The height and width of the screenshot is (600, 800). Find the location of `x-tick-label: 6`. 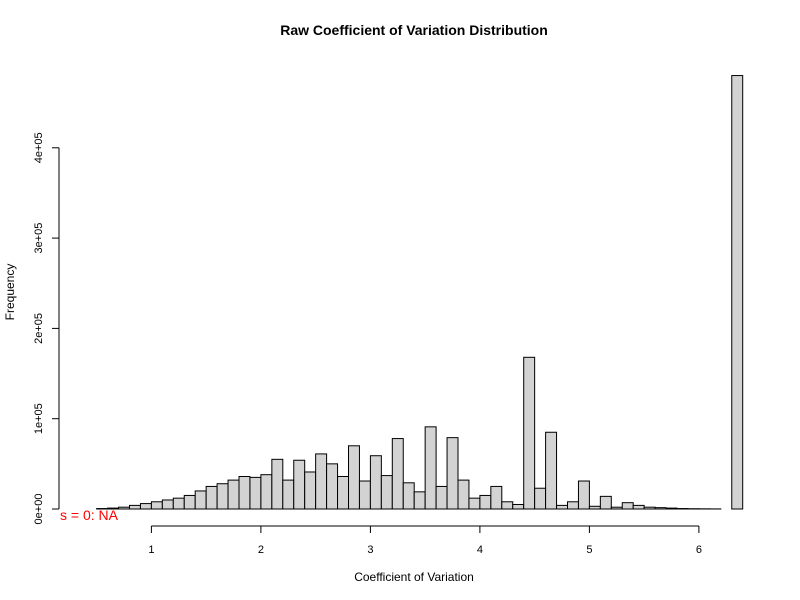

x-tick-label: 6 is located at coordinates (699, 550).